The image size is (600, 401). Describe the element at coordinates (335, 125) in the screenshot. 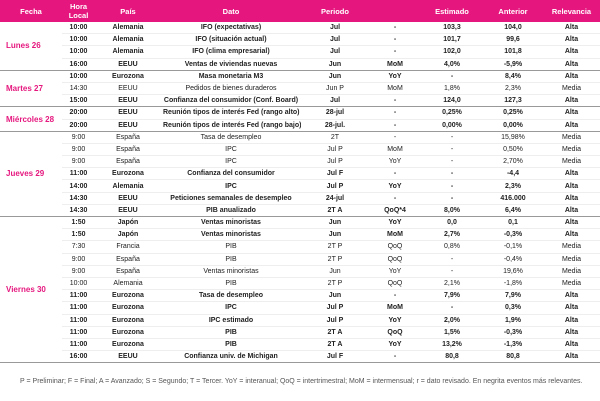

I see `cell: 28-jul.` at that location.